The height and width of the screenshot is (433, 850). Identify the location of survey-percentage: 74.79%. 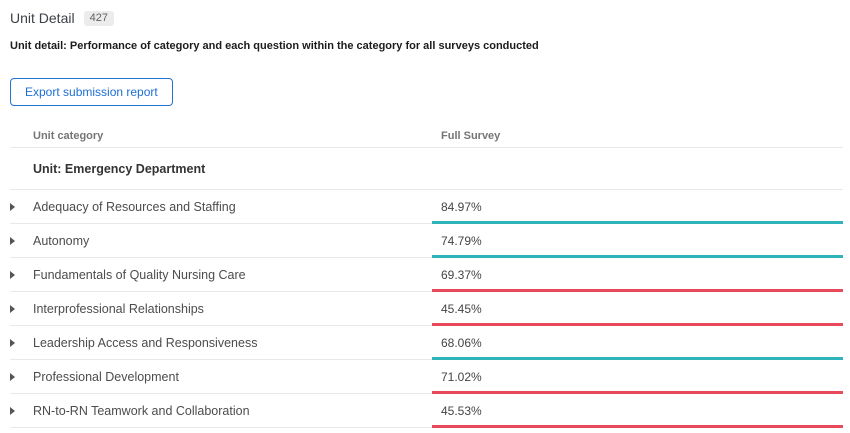
(461, 240).